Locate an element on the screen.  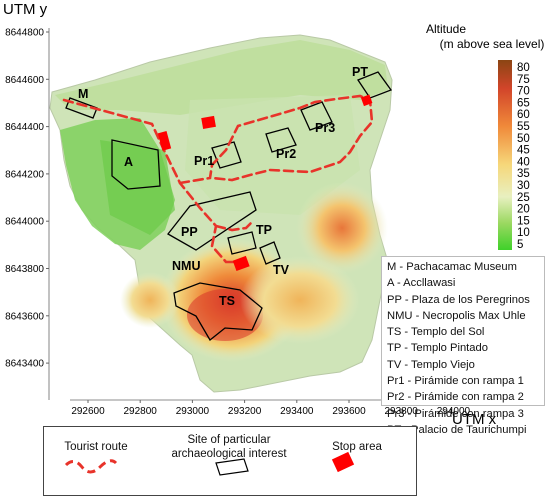
site-outline-PP is located at coordinates (212, 221).